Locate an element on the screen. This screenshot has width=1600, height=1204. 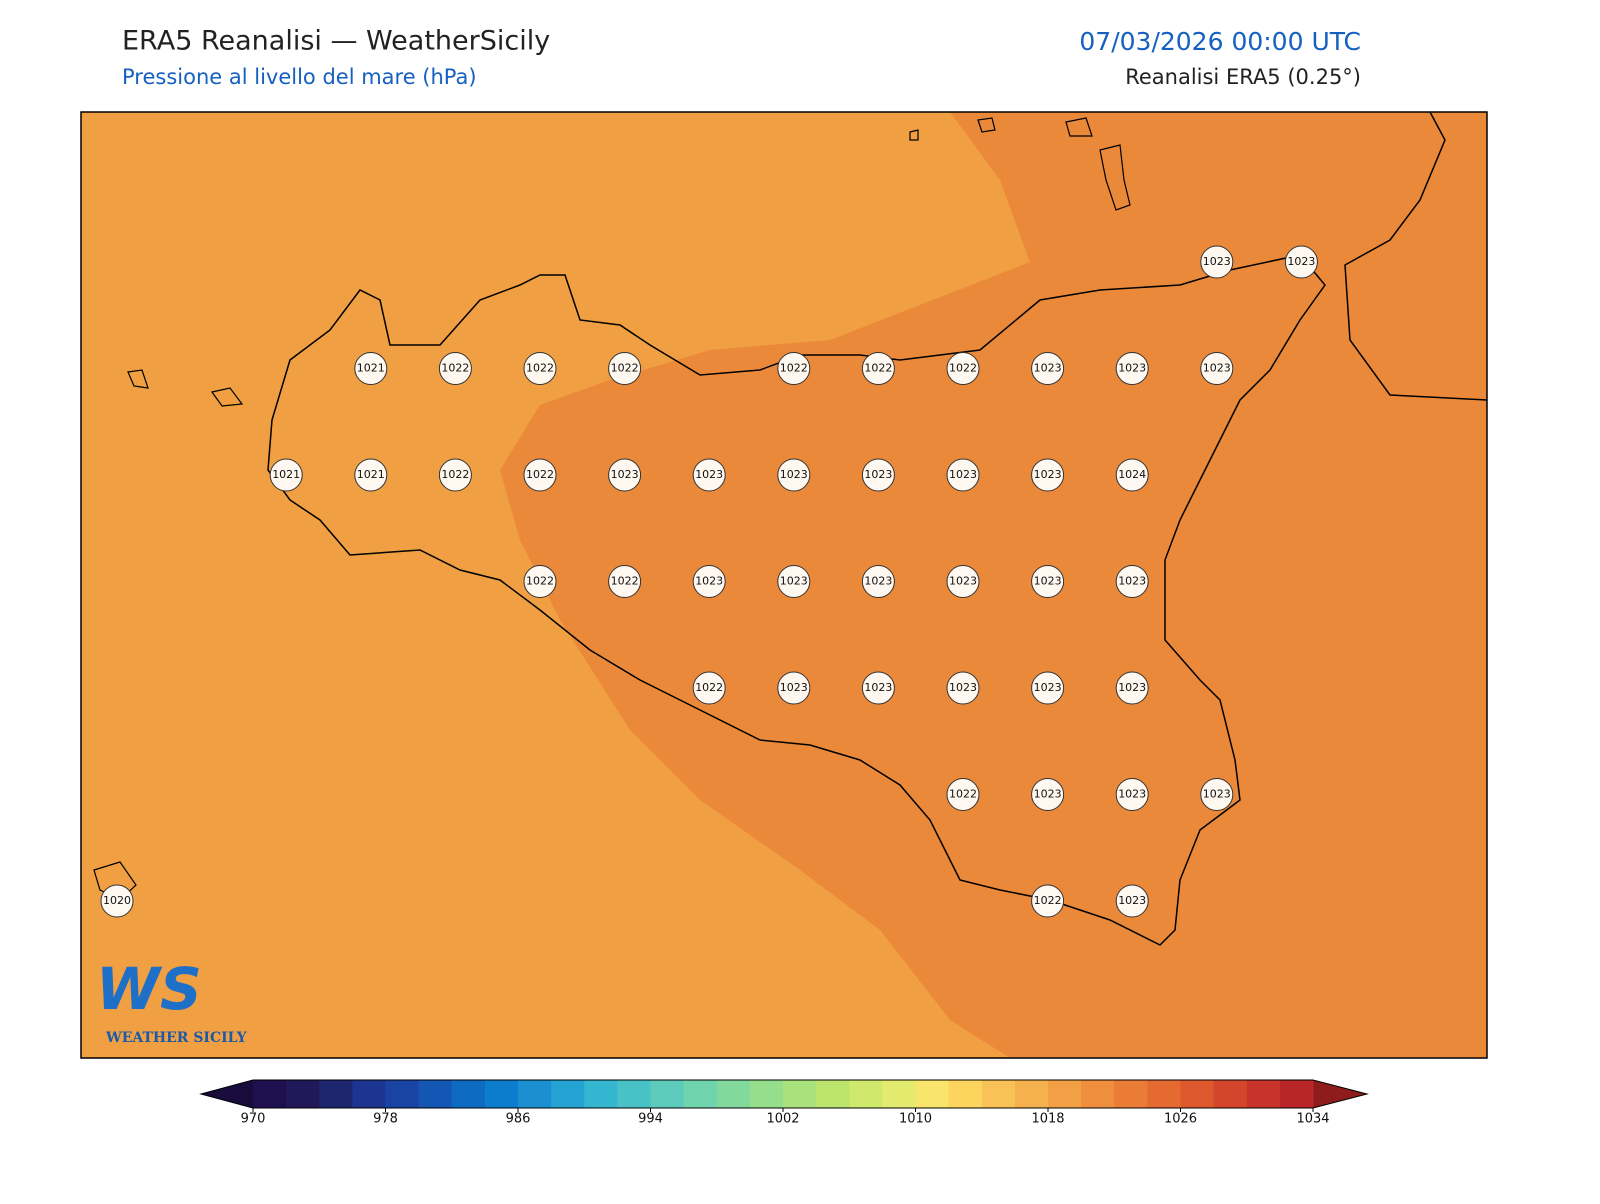
colorbar-tick-label: 1026 is located at coordinates (1180, 1119).